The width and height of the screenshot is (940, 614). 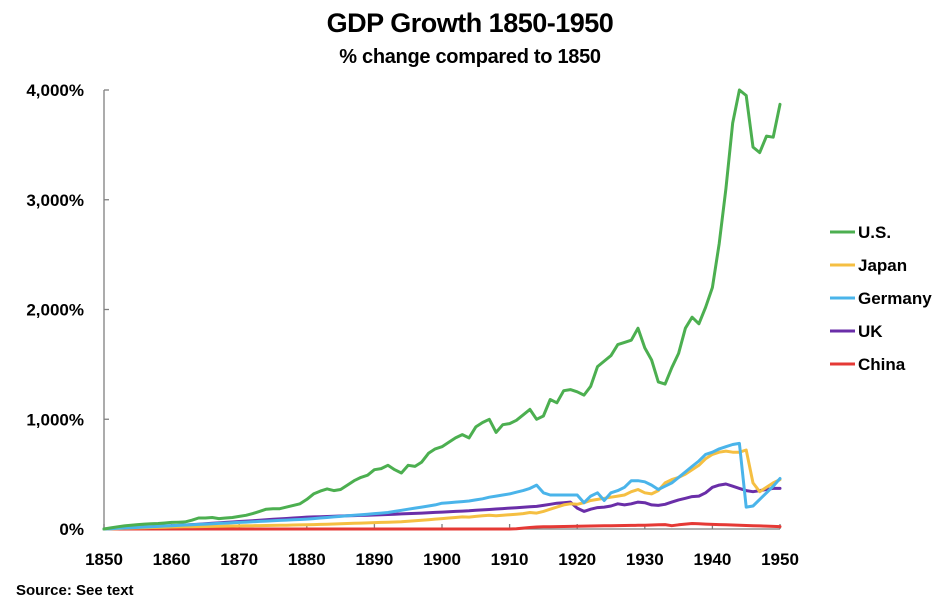 I want to click on legend-label-germany: Germany, so click(x=895, y=298).